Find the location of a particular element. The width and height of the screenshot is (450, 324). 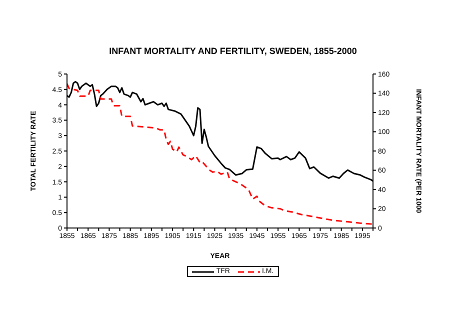

chart-title: INFANT MORTALITY AND FERTILITY, SWEDEN, 1855-2000 is located at coordinates (233, 51).